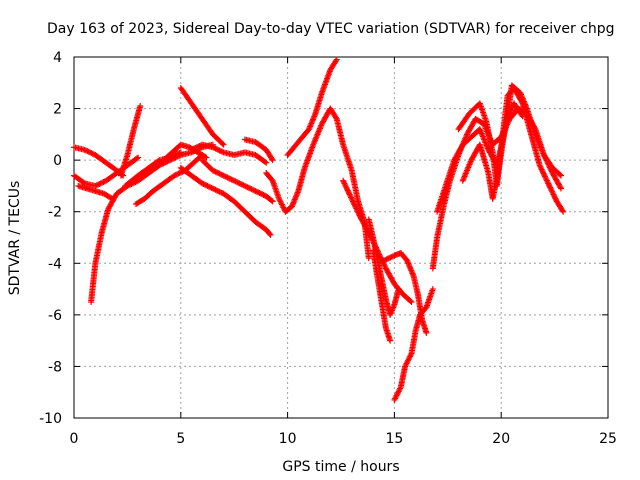 The height and width of the screenshot is (480, 640). I want to click on y-tick-label: -8, so click(55, 367).